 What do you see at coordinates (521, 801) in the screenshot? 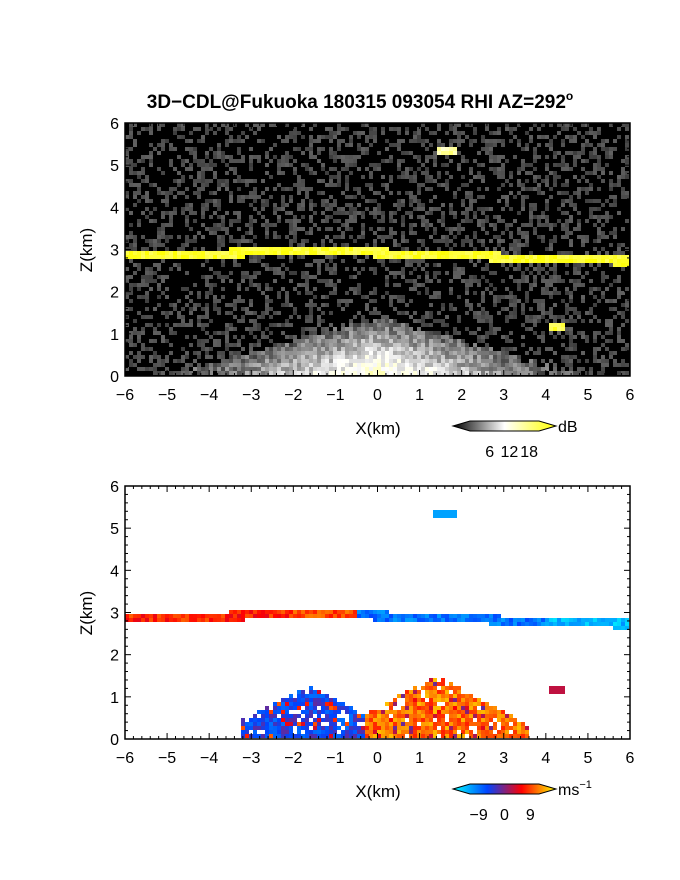
I see `velocity-colorbar: −9 0 9 ms−1` at bounding box center [521, 801].